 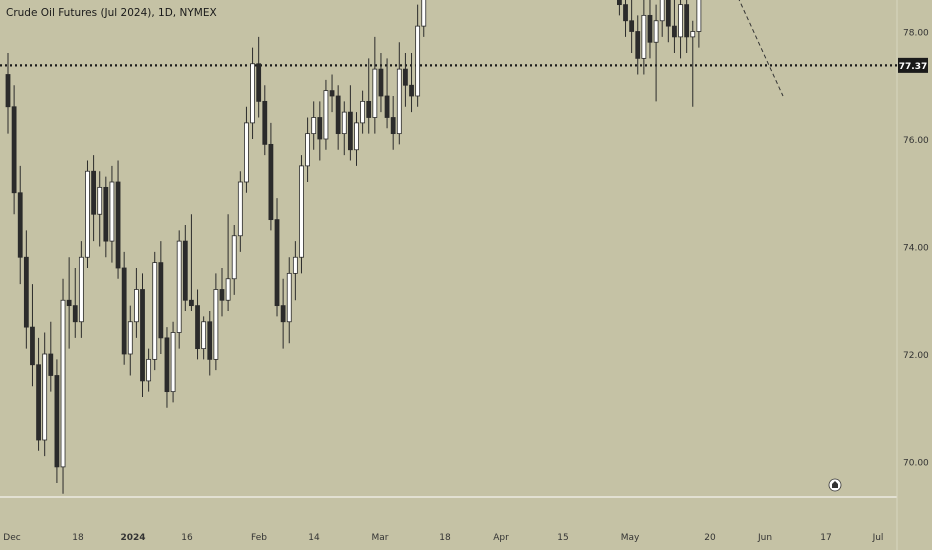 I want to click on x-tick-label: Dec, so click(x=11, y=538).